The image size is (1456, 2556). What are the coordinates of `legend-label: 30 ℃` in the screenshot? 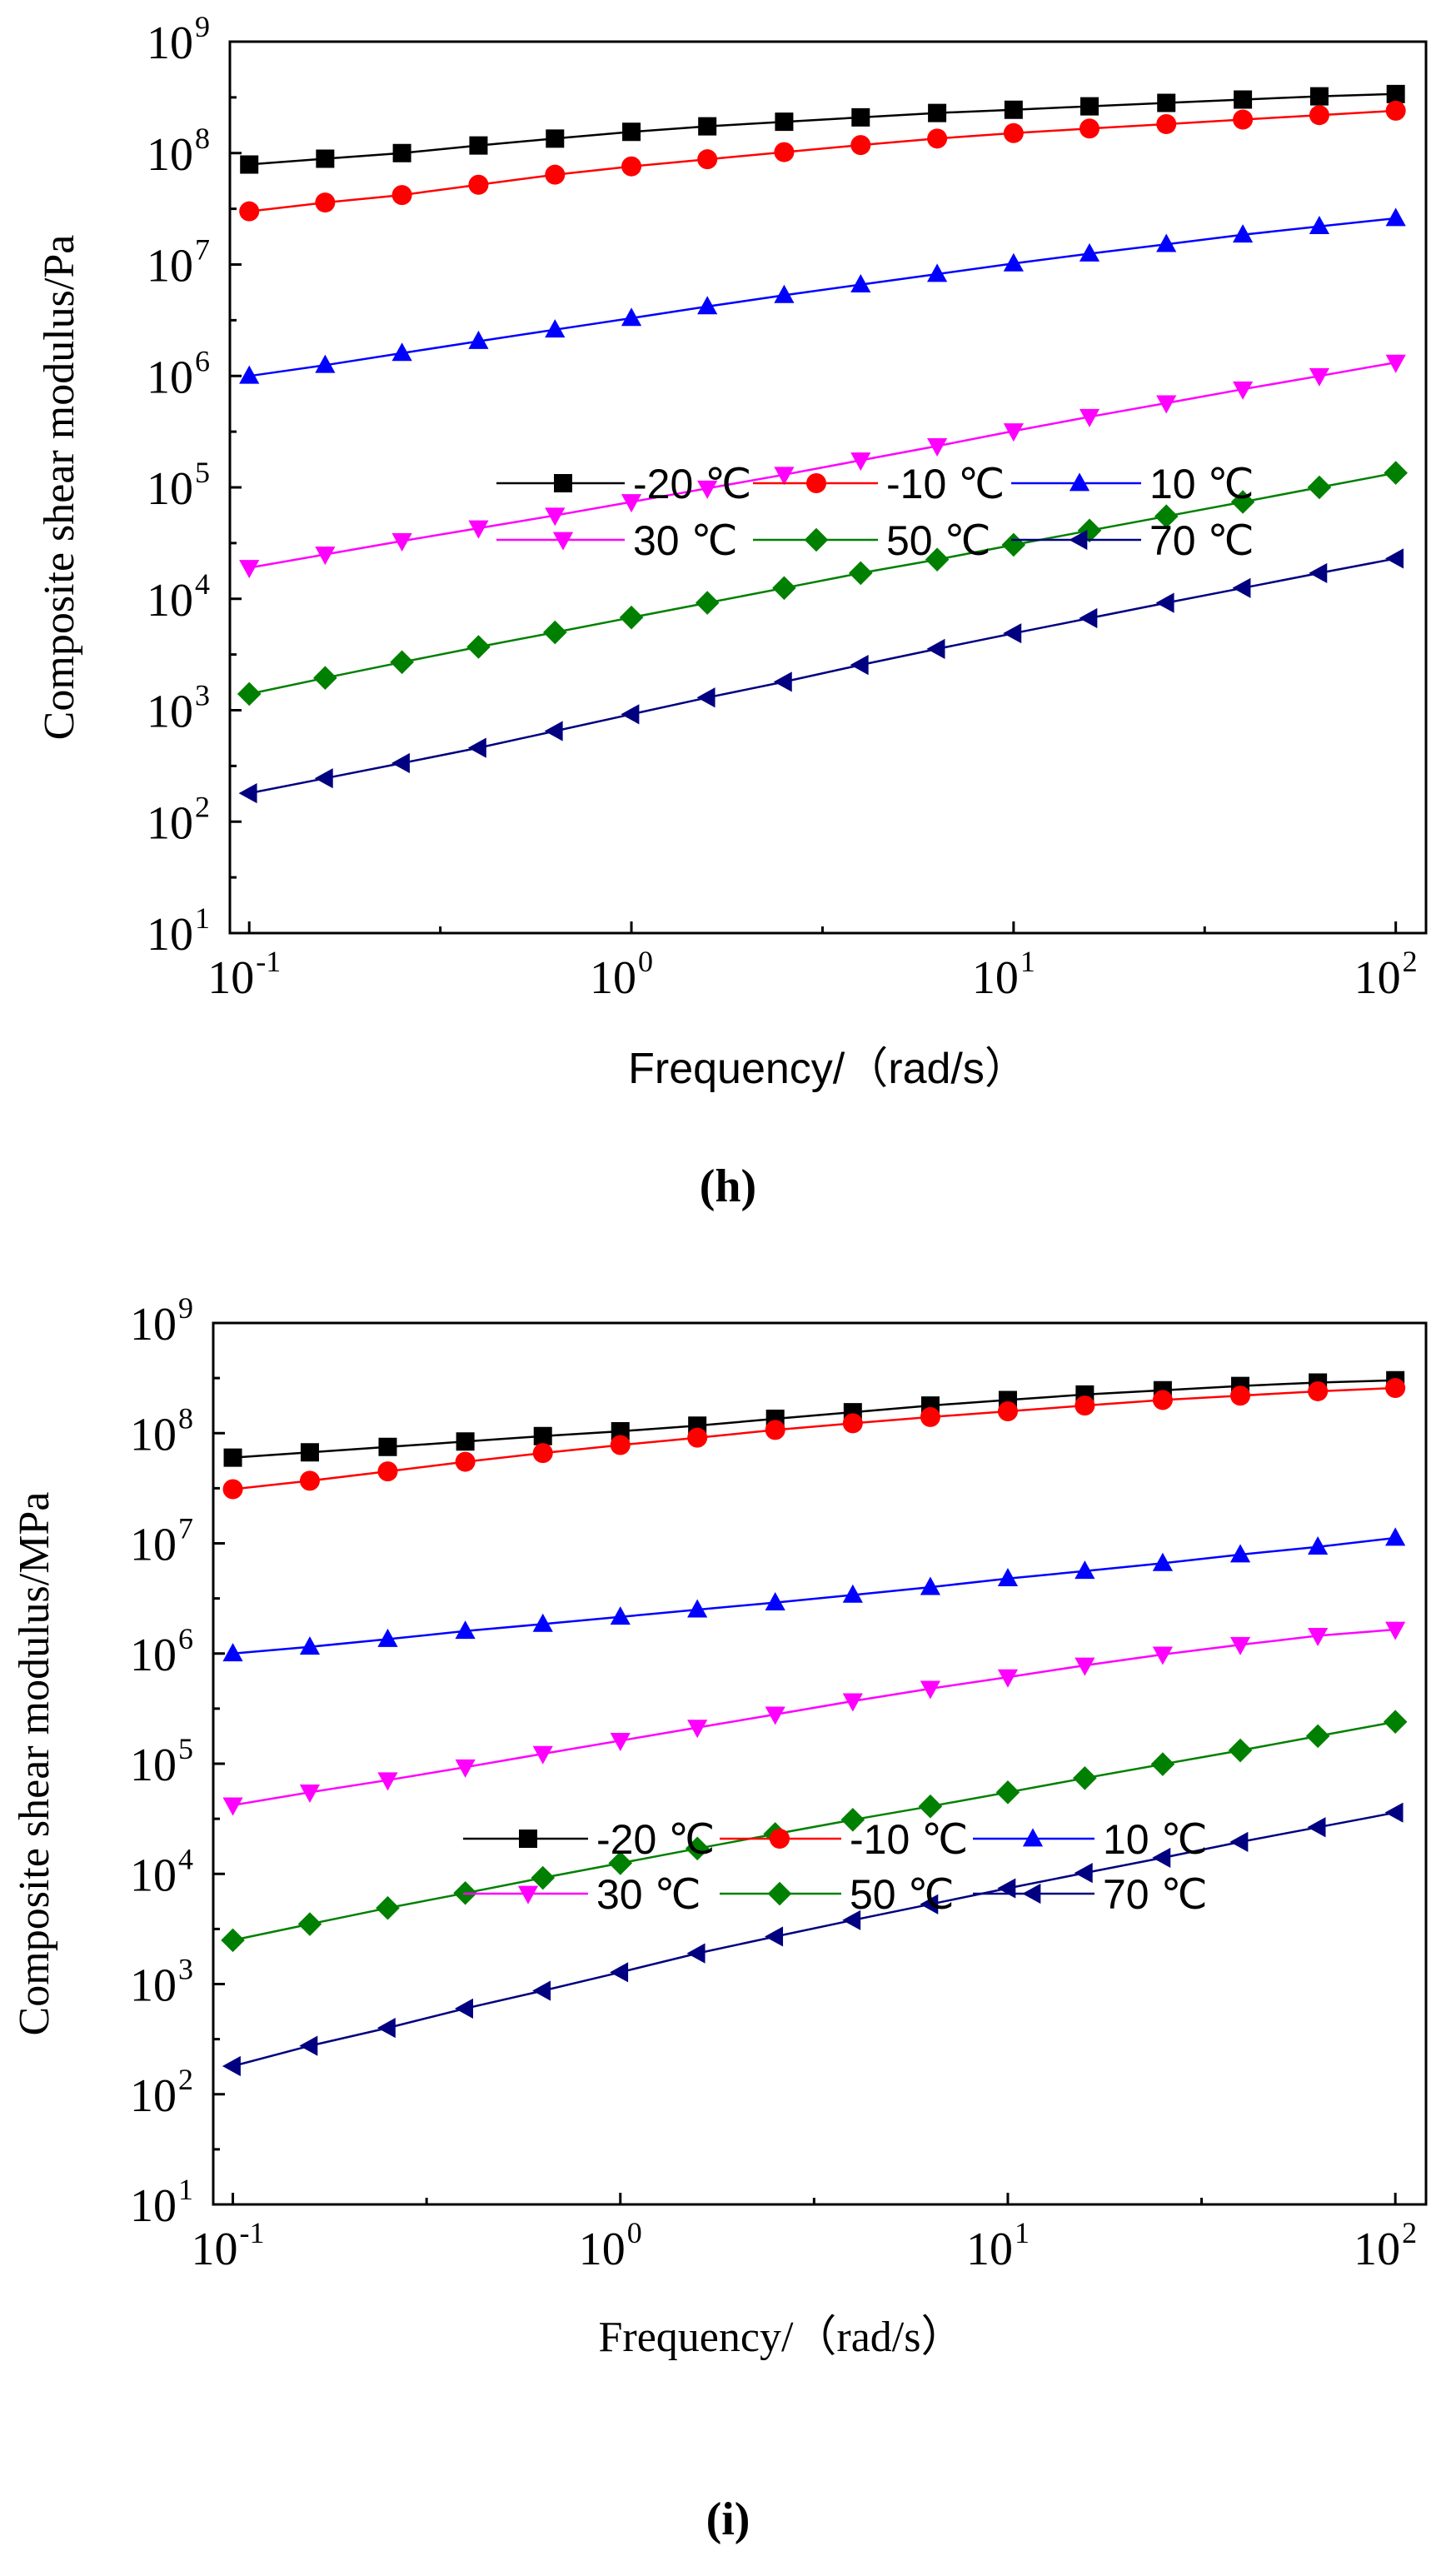 It's located at (648, 1894).